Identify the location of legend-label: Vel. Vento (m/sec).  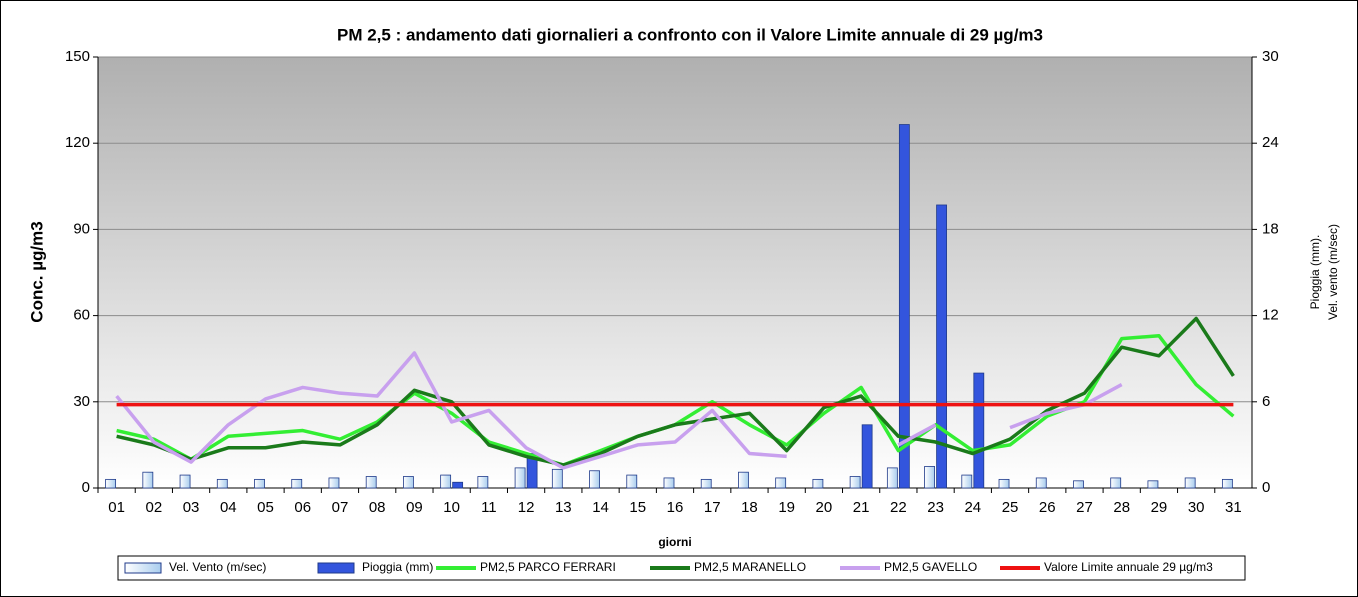
(217, 567).